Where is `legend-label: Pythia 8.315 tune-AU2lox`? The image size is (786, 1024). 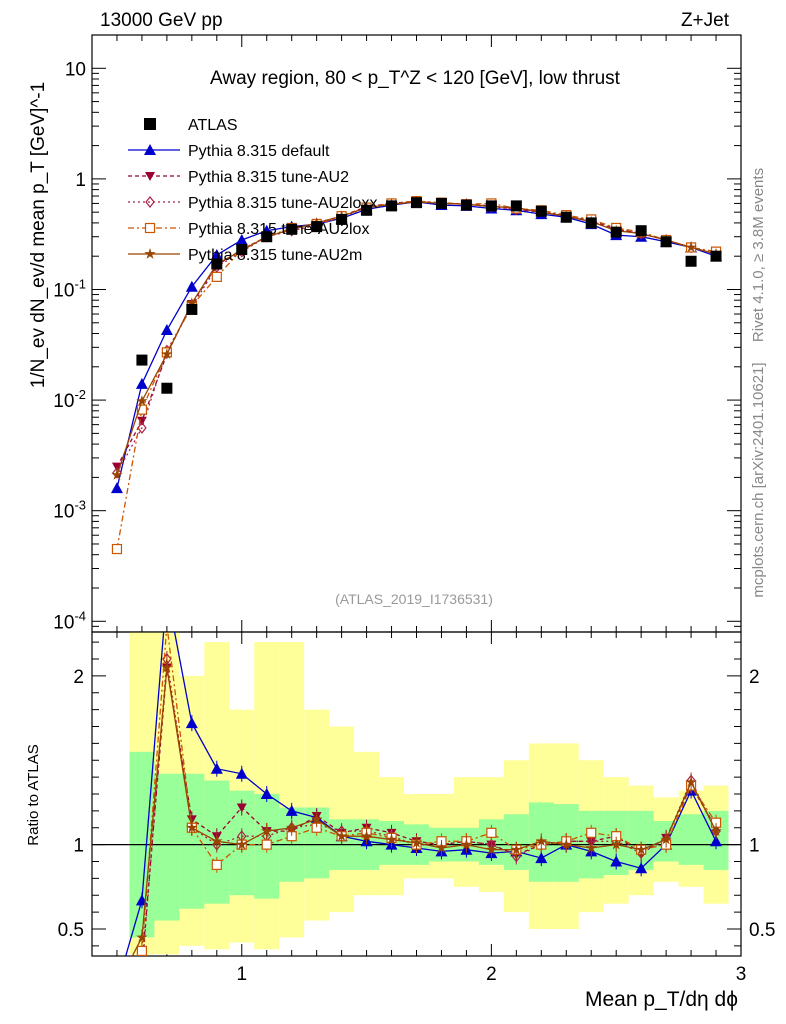
legend-label: Pythia 8.315 tune-AU2lox is located at coordinates (278, 229).